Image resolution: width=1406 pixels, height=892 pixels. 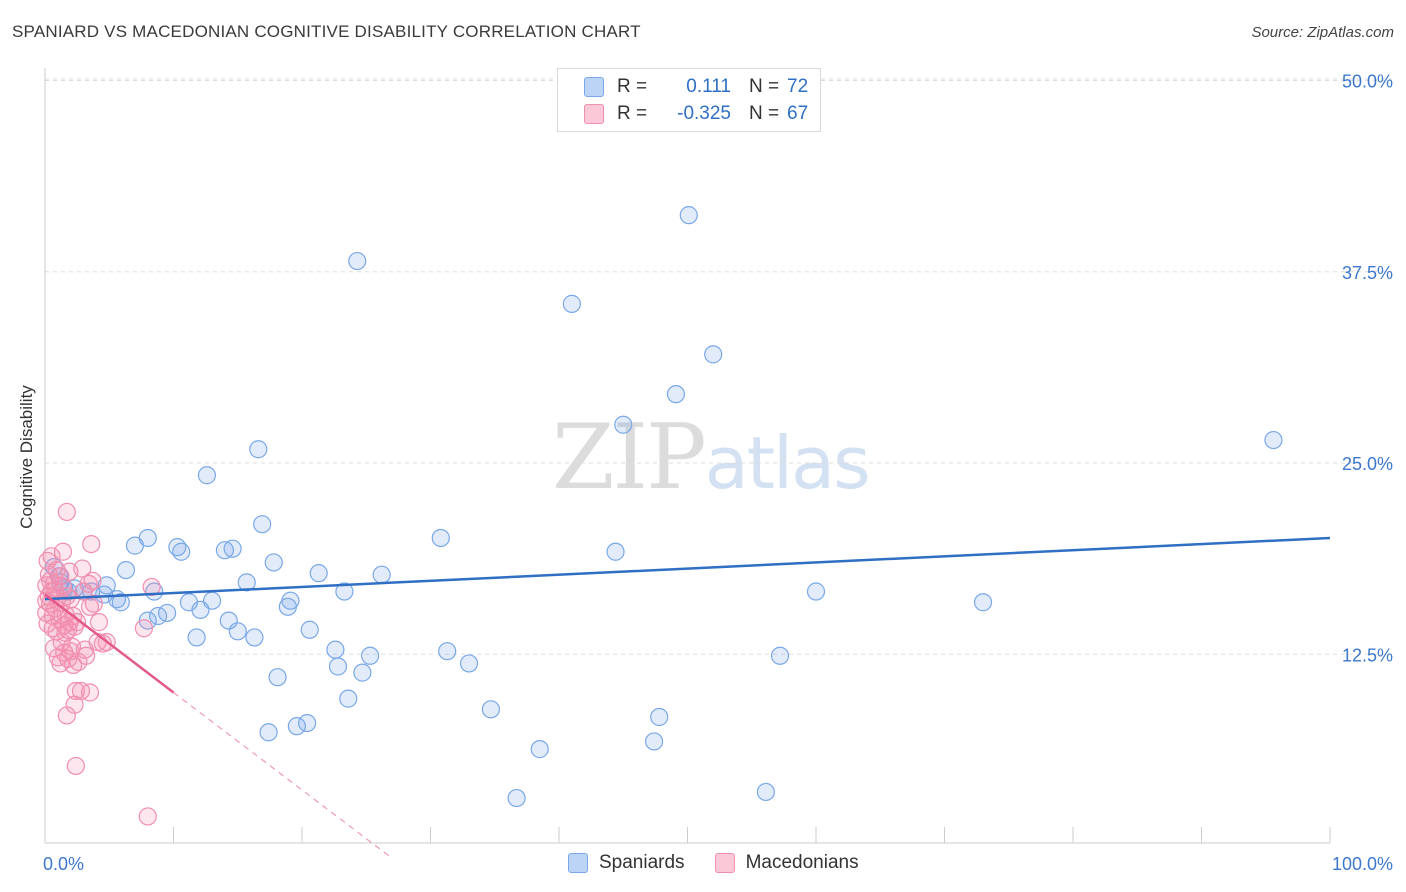 What do you see at coordinates (1362, 864) in the screenshot?
I see `x-tick-label: 100.0%` at bounding box center [1362, 864].